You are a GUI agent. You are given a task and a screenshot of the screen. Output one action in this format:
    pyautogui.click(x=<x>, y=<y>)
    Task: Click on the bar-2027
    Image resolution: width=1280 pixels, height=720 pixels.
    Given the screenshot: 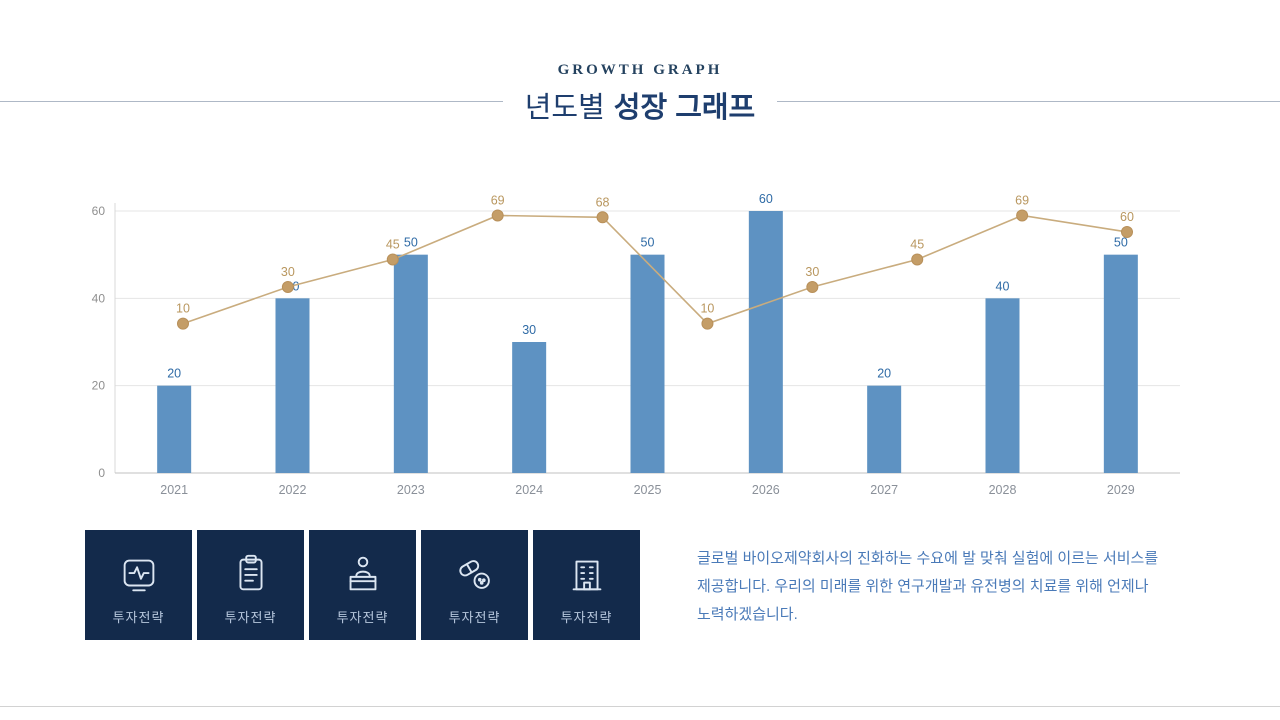 What is the action you would take?
    pyautogui.click(x=884, y=429)
    